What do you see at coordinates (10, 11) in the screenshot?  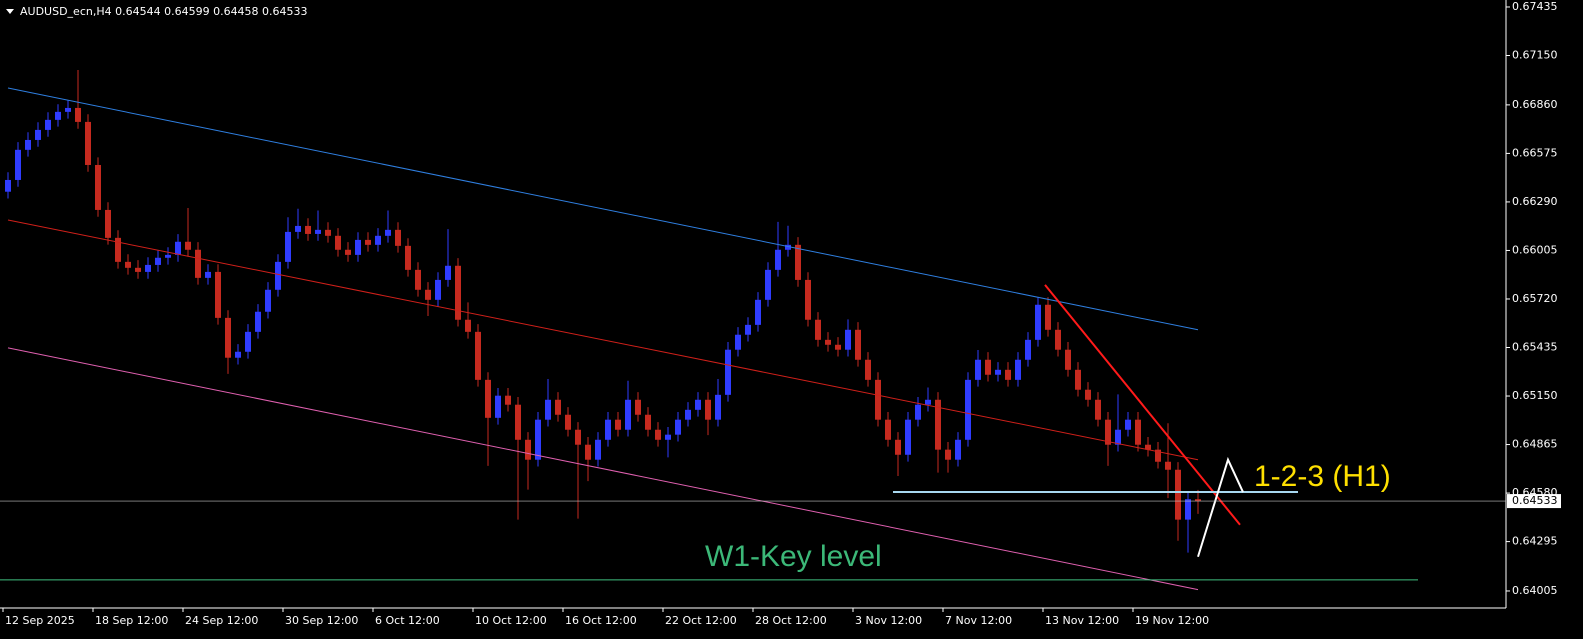 I see `menu-arrow` at bounding box center [10, 11].